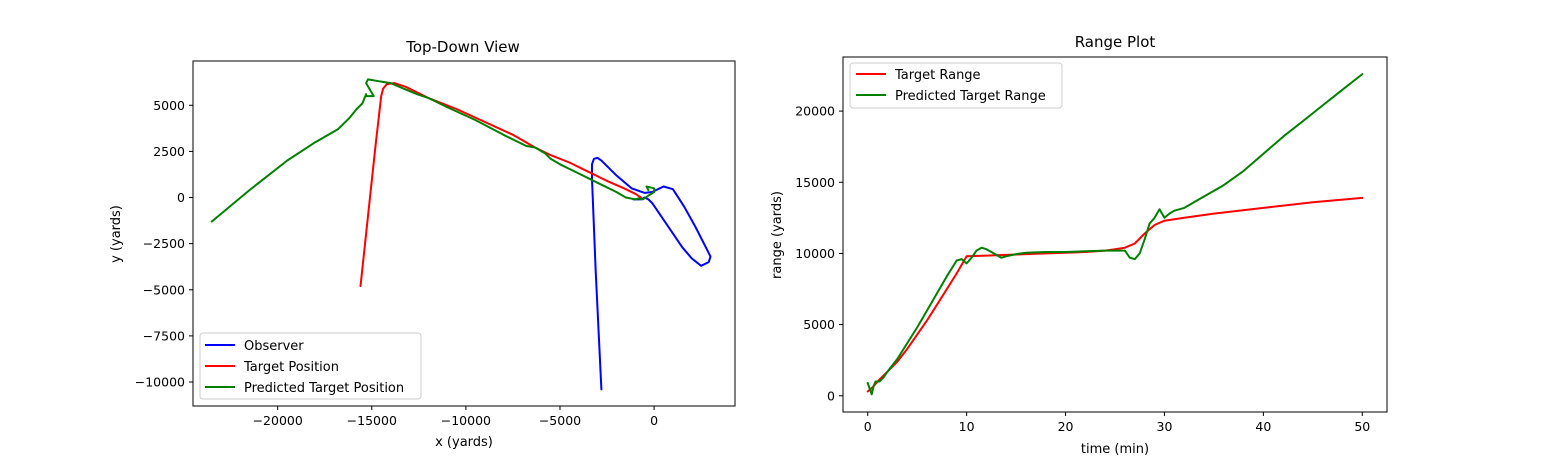  I want to click on x-tick-label: 30, so click(1165, 426).